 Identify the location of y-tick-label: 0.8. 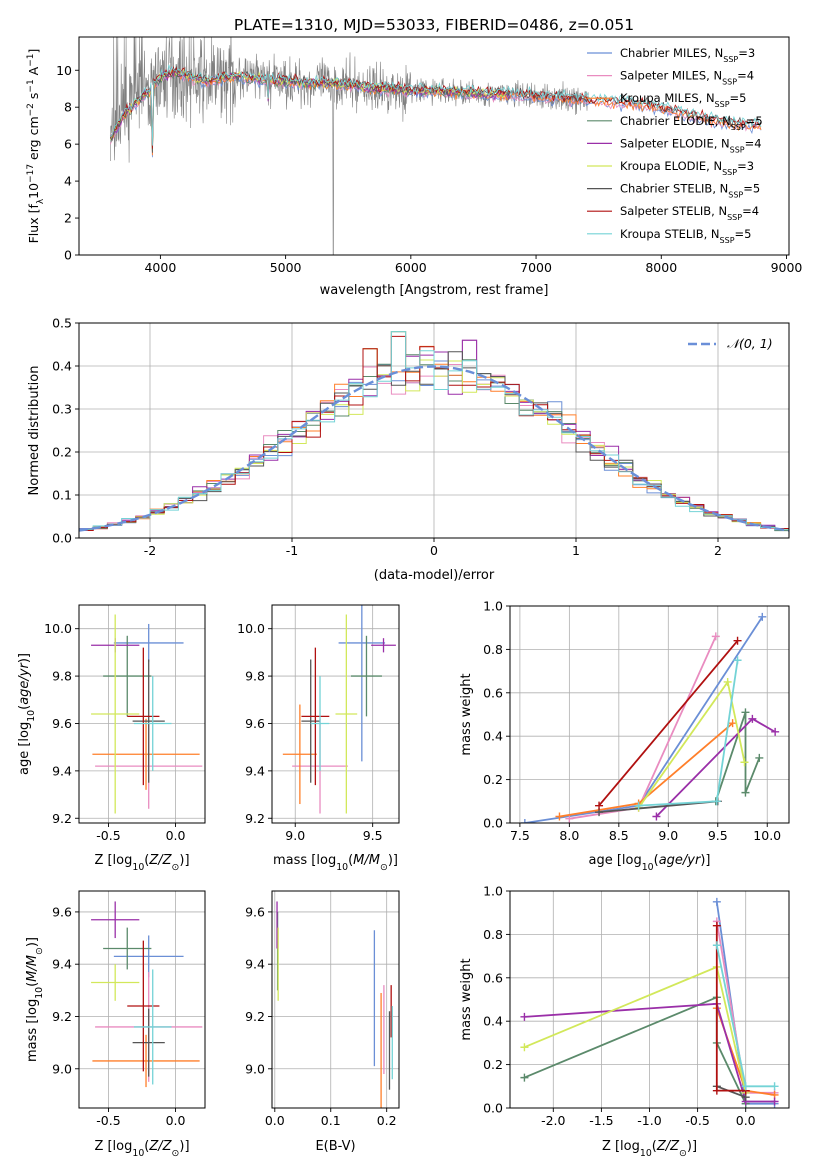
(493, 649).